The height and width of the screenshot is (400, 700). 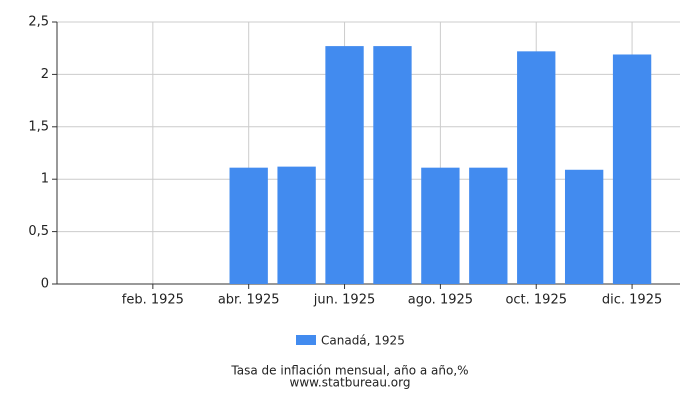 What do you see at coordinates (153, 300) in the screenshot?
I see `x-tick-label: feb. 1925` at bounding box center [153, 300].